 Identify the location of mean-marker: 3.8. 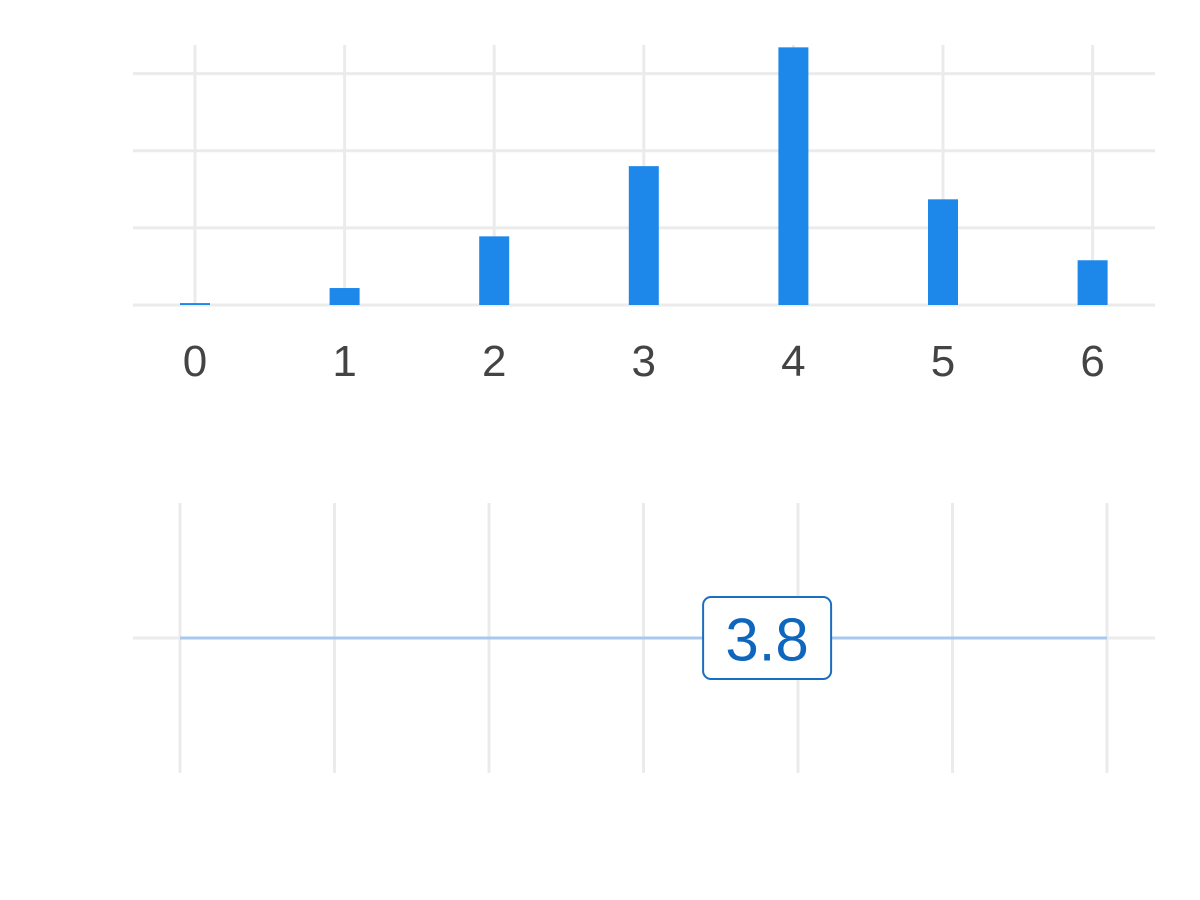
(767, 638).